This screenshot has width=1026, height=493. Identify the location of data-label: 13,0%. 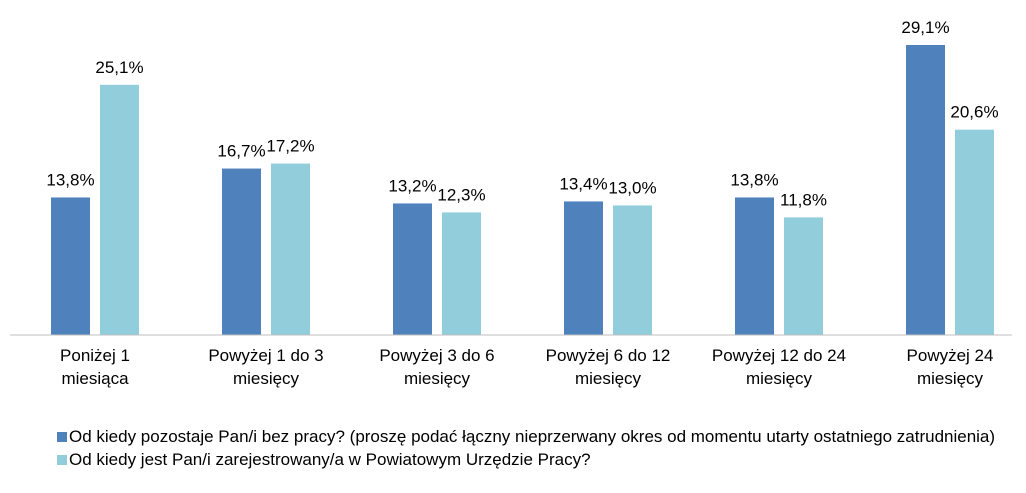
(632, 187).